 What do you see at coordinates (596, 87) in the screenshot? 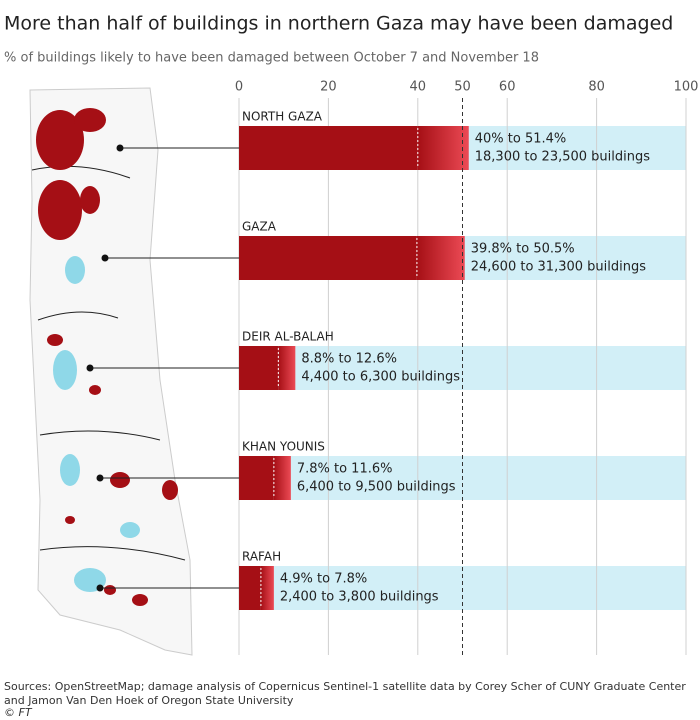
I see `x-tick-label: 80` at bounding box center [596, 87].